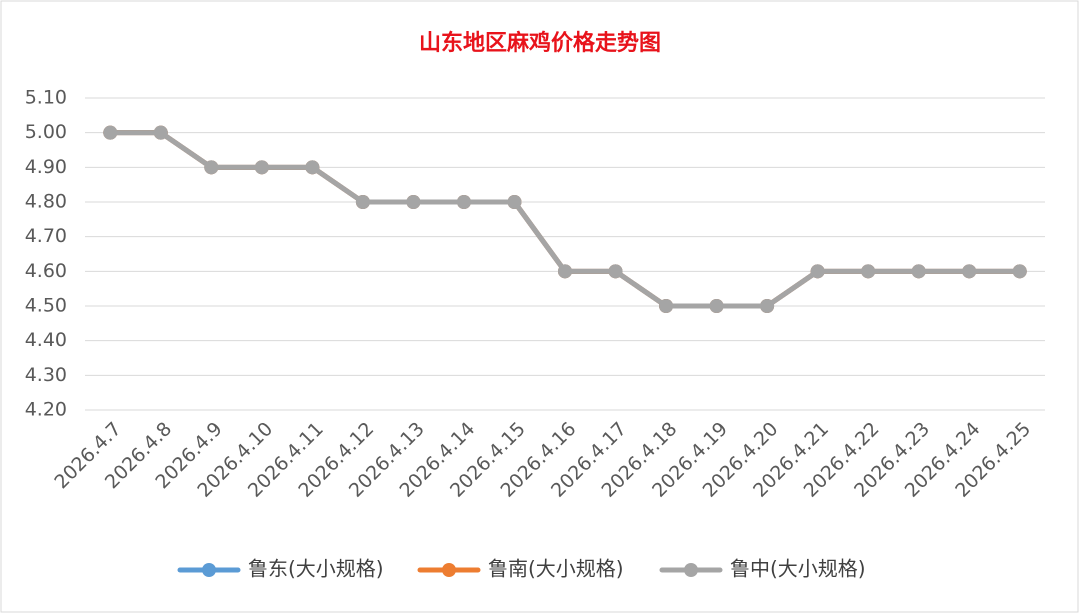 Image resolution: width=1080 pixels, height=614 pixels. What do you see at coordinates (46, 271) in the screenshot?
I see `y-tick-label: 4.60` at bounding box center [46, 271].